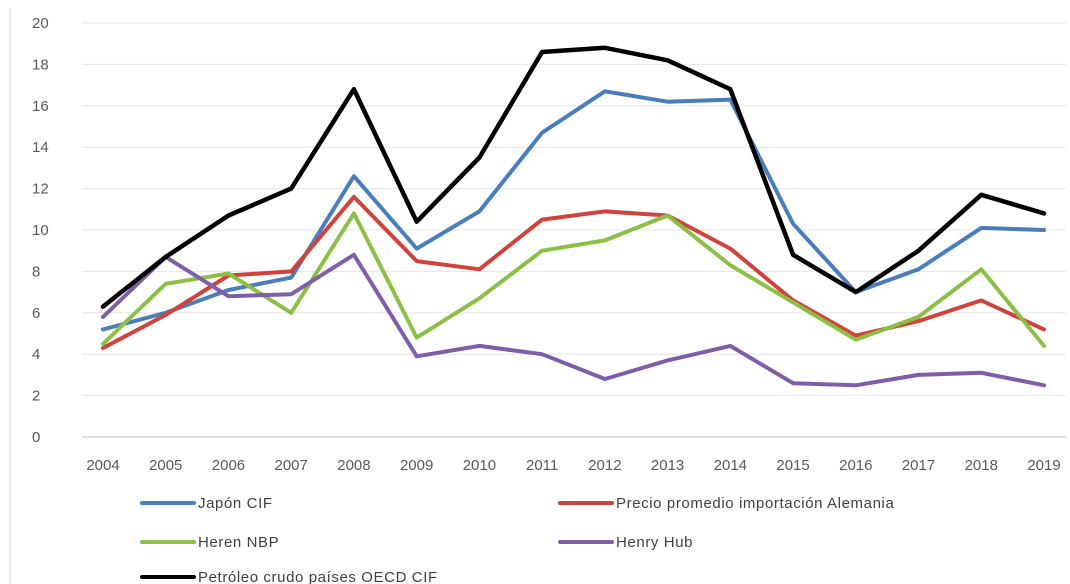  Describe the element at coordinates (353, 465) in the screenshot. I see `x-tick-label: 2008` at that location.